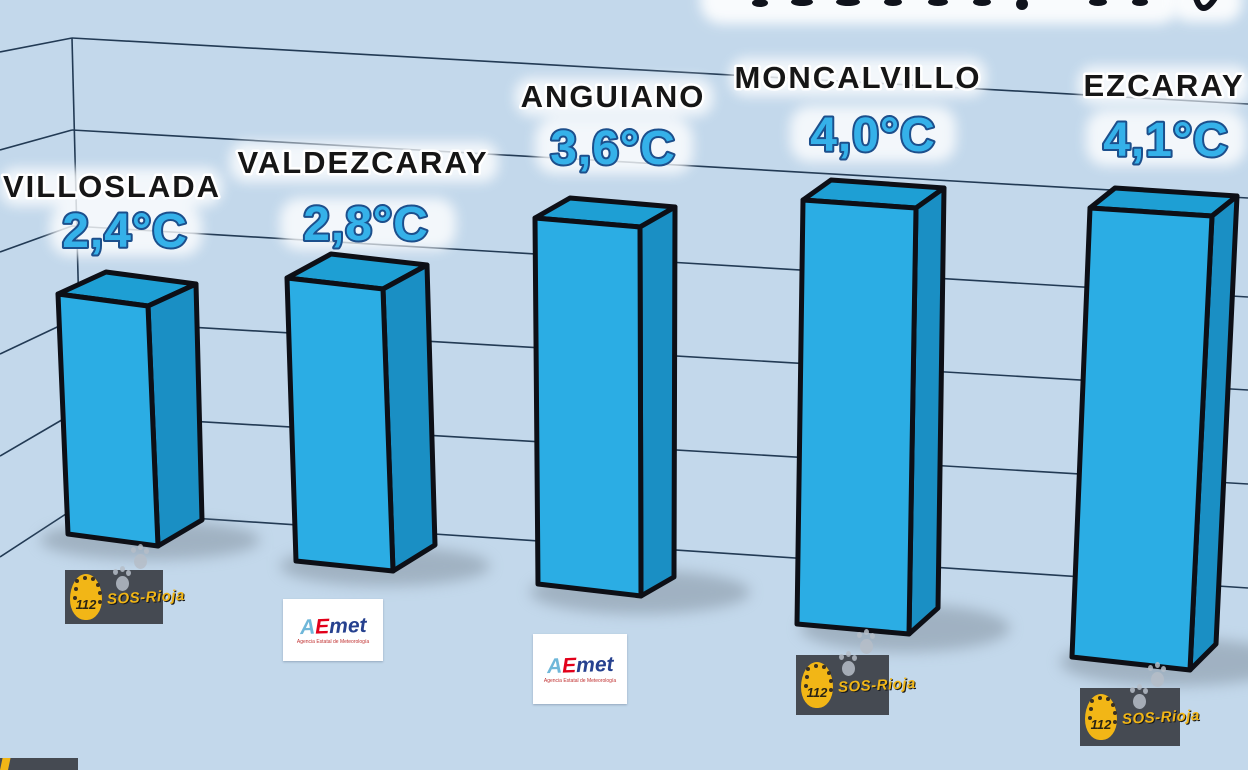 The width and height of the screenshot is (1248, 770). I want to click on bar-ezcaray, so click(1154, 429).